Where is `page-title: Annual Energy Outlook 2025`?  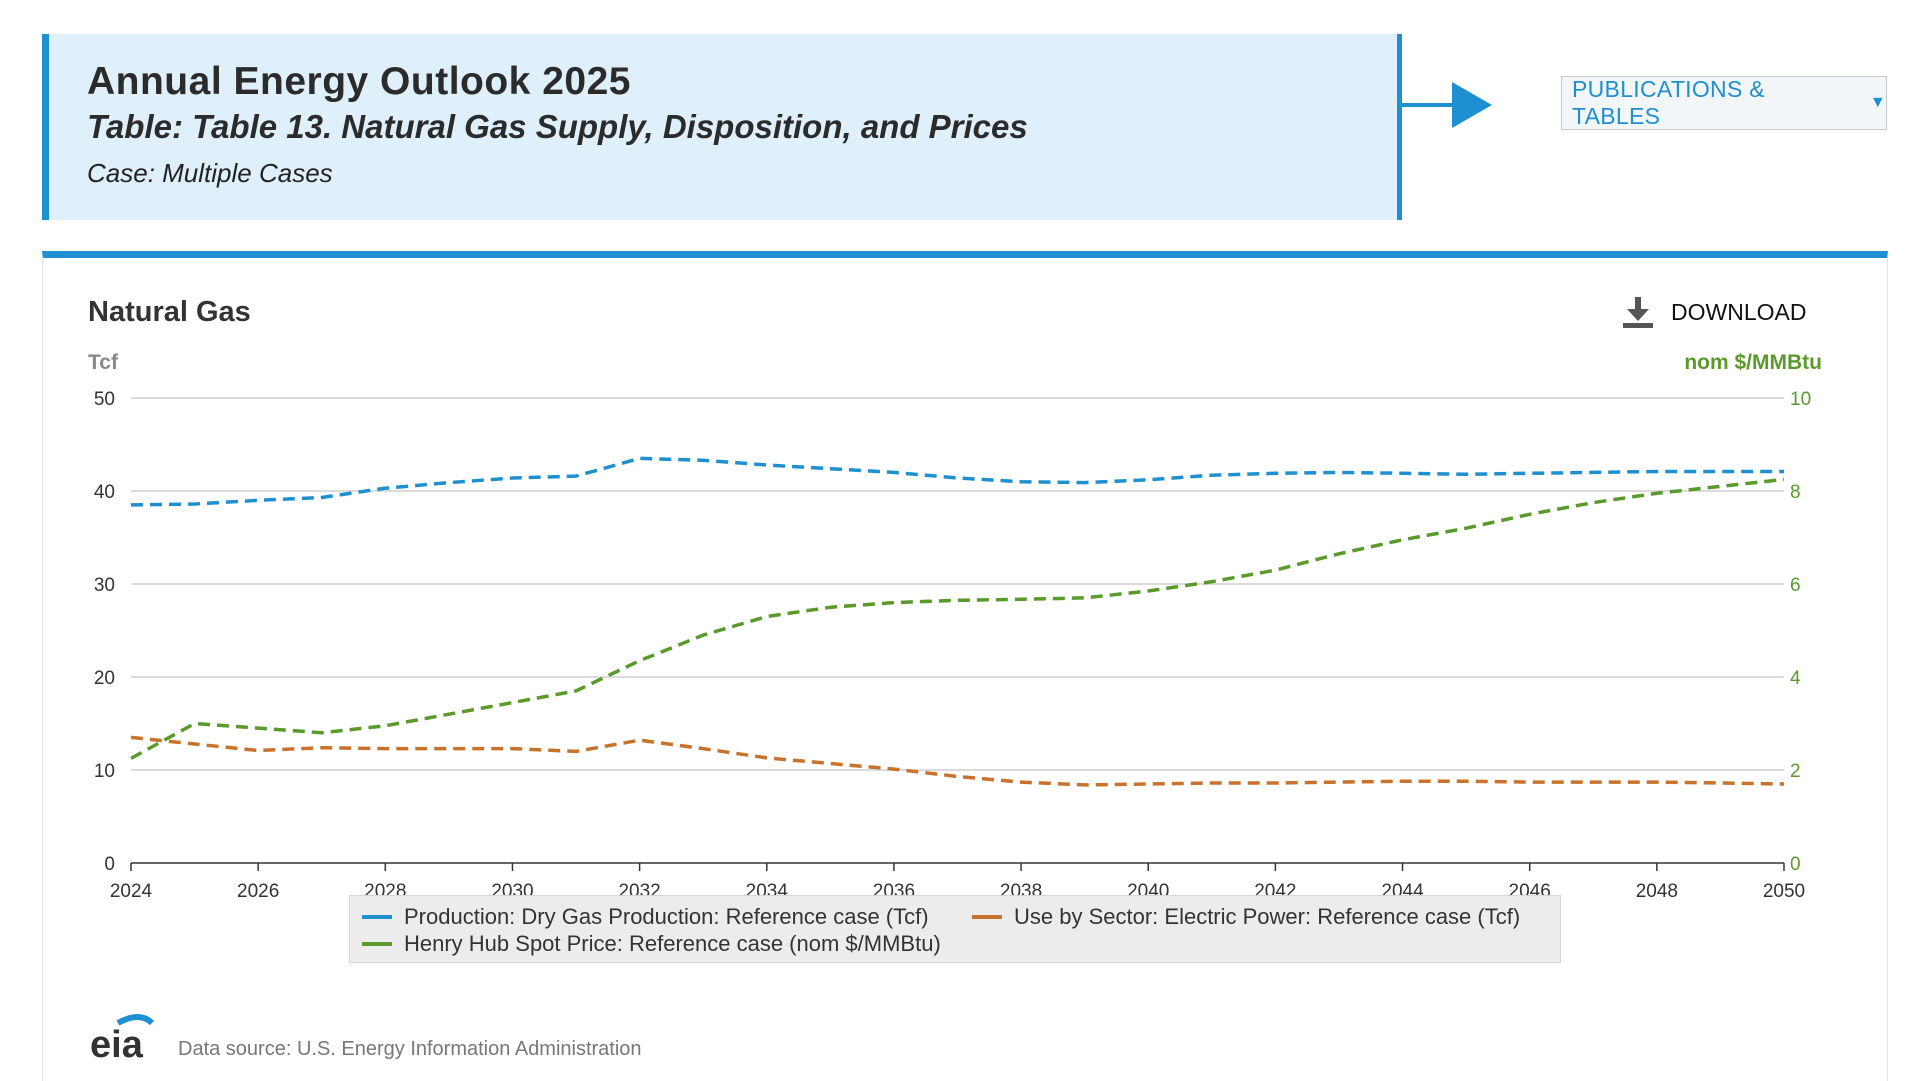
page-title: Annual Energy Outlook 2025 is located at coordinates (359, 81).